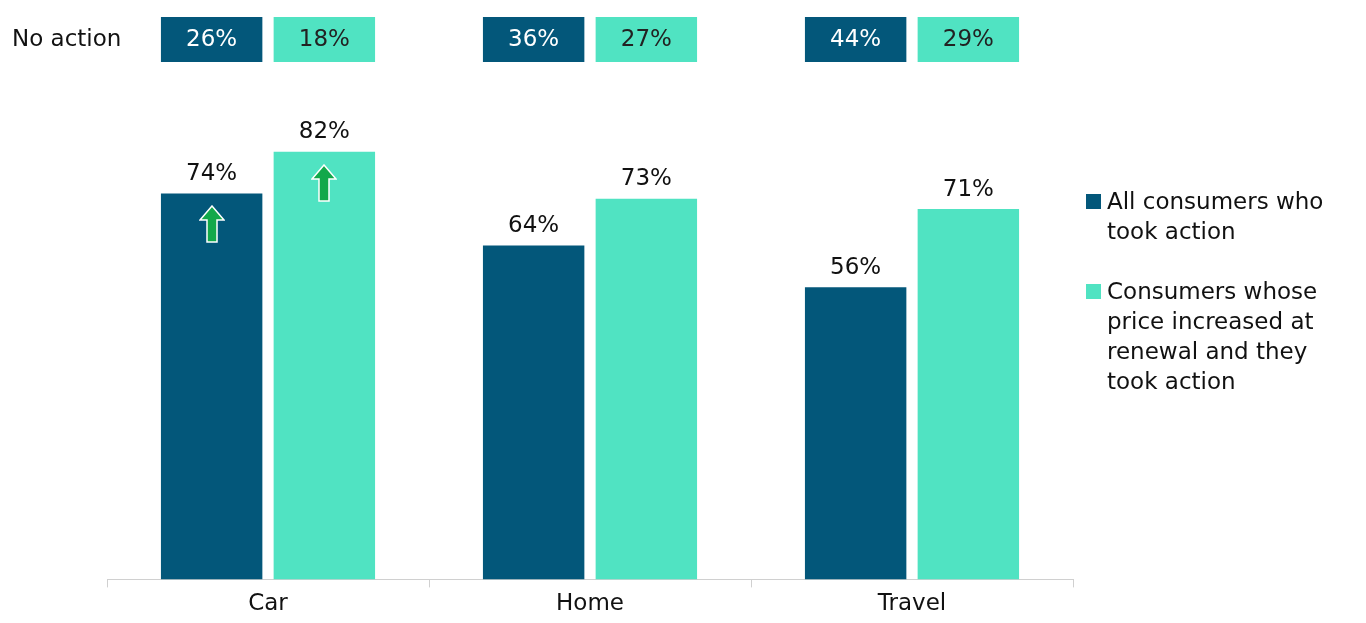  Describe the element at coordinates (911, 602) in the screenshot. I see `x-tick-label: Travel` at that location.